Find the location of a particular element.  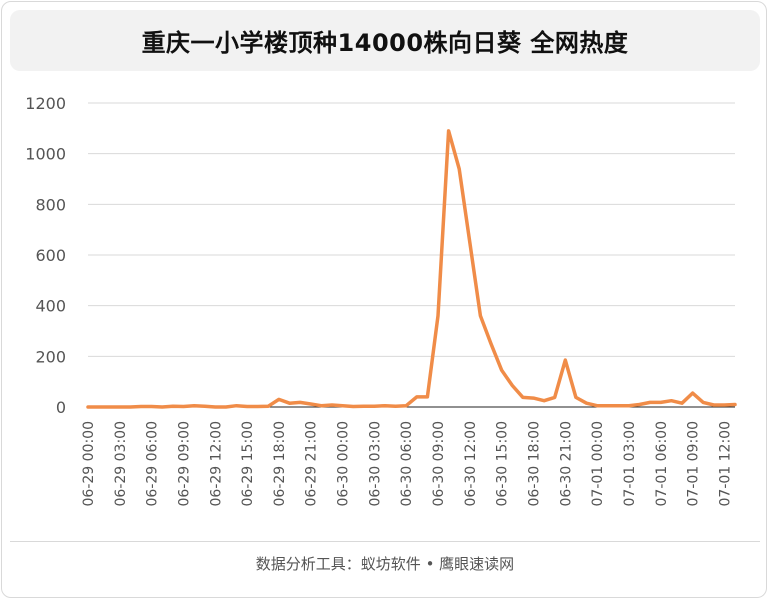

x-tick-label: 06-30 15:00 is located at coordinates (503, 463).